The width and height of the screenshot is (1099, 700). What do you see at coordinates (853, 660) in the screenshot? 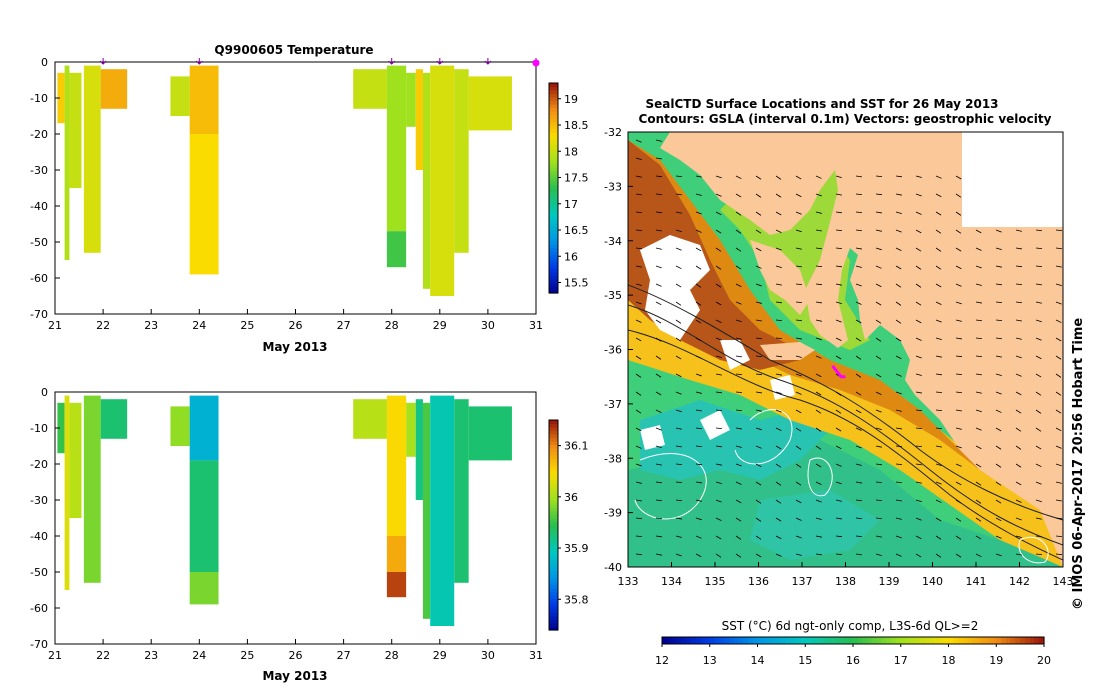
I see `sst-colorbar-tick-label-4: 16` at bounding box center [853, 660].